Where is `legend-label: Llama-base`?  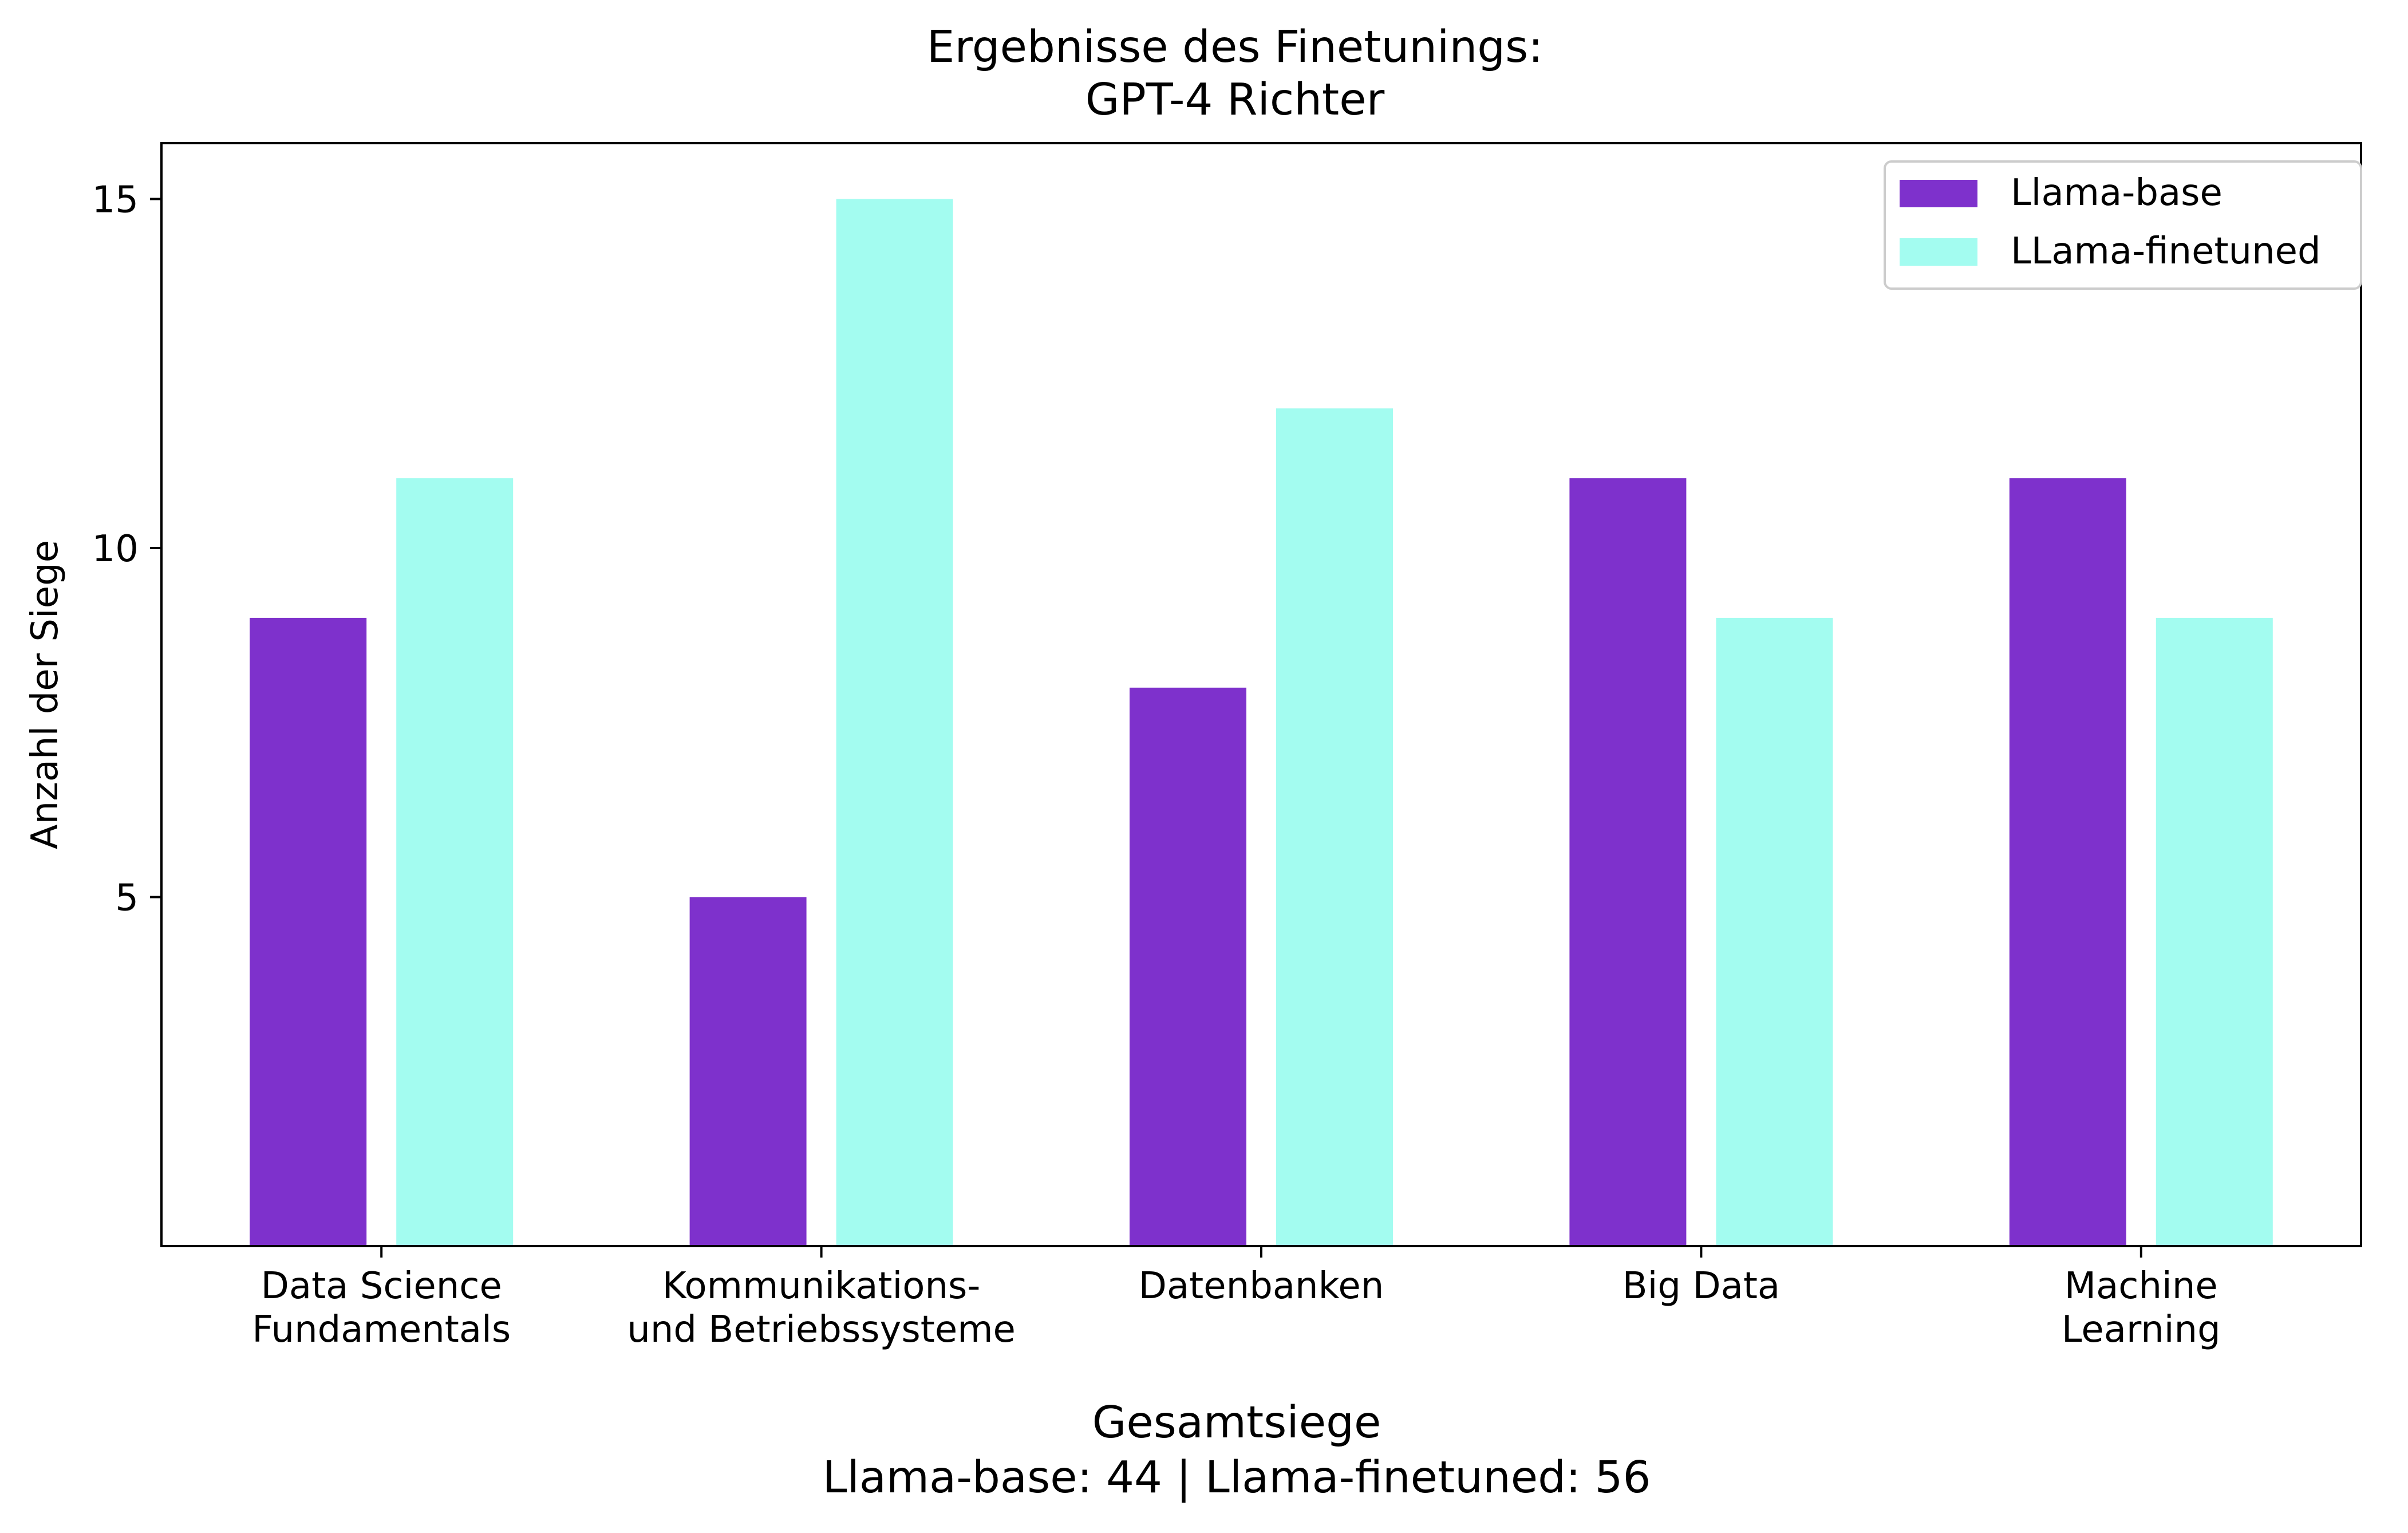
legend-label: Llama-base is located at coordinates (2117, 193).